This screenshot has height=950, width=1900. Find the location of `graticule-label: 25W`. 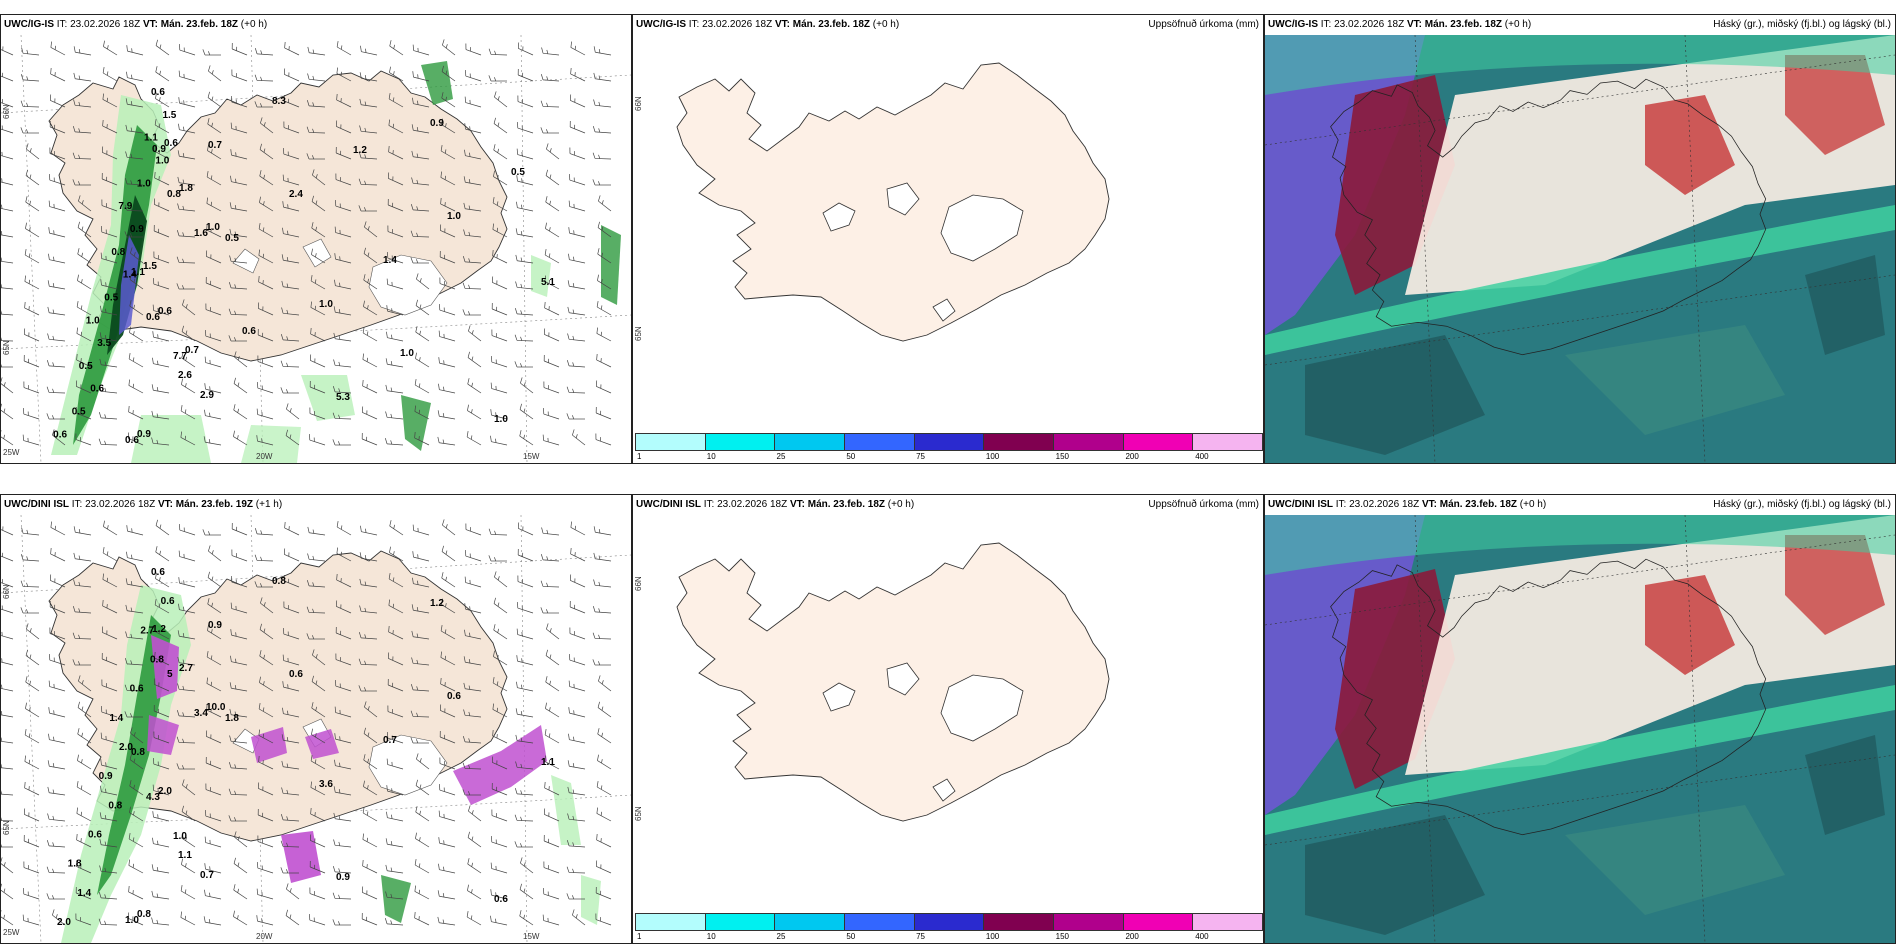

graticule-label: 25W is located at coordinates (11, 452).